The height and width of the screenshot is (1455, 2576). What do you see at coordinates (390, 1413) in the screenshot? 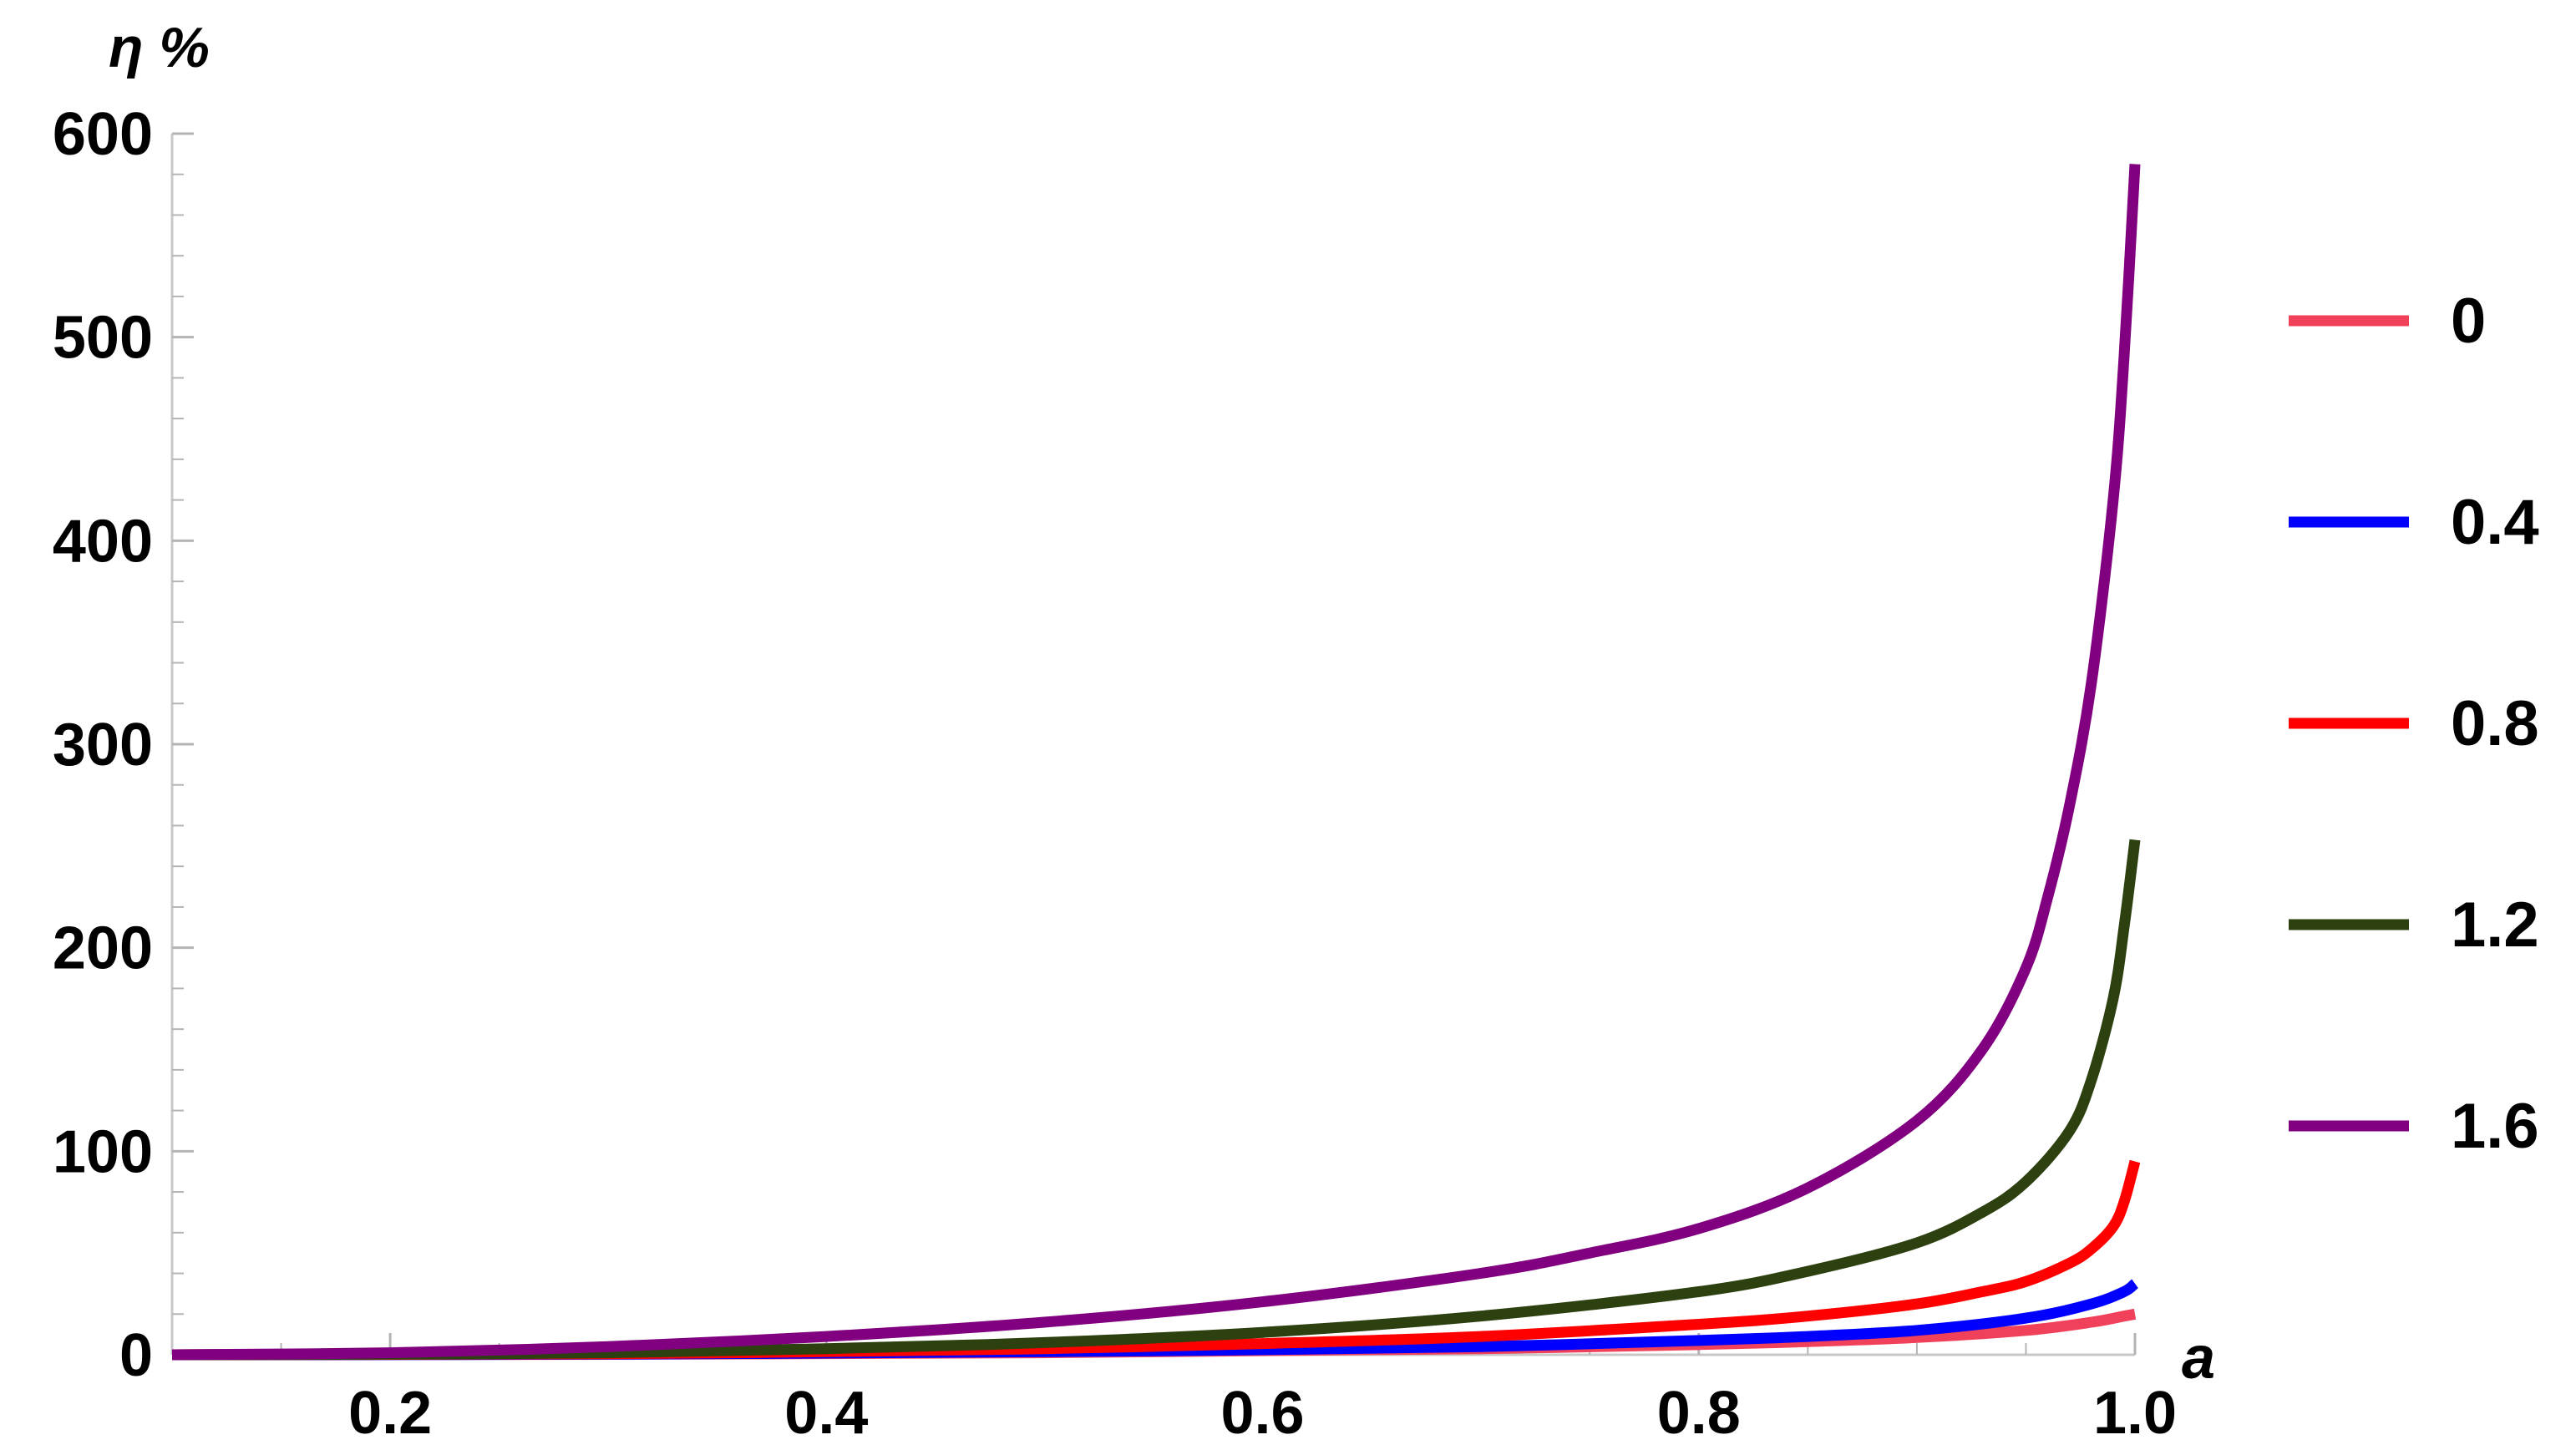
I see `x-tick-label: 0.2` at bounding box center [390, 1413].